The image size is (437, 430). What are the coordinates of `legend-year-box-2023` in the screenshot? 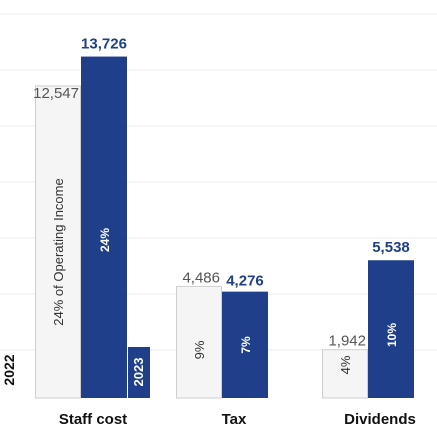 It's located at (139, 372).